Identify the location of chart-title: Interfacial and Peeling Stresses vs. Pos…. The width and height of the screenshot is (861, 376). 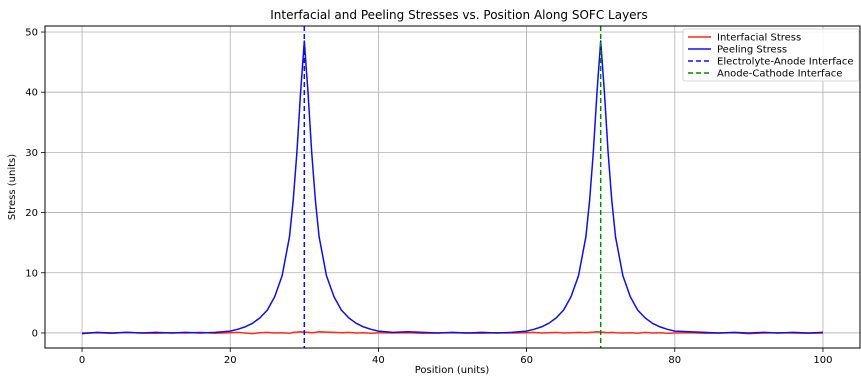
(458, 15).